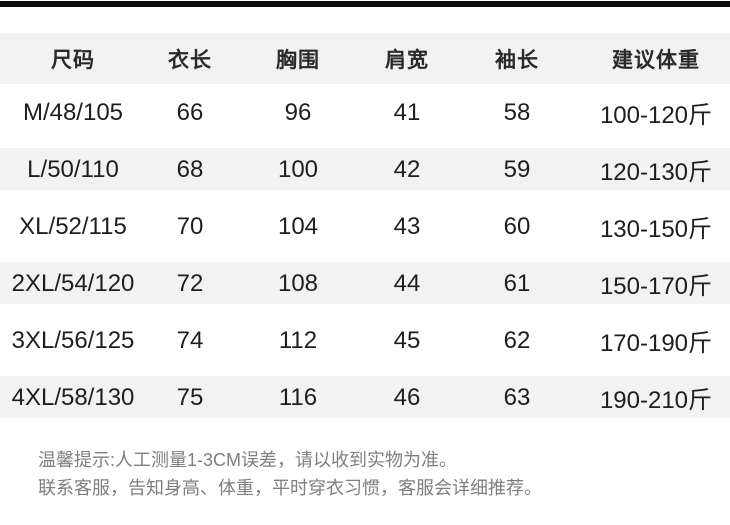 The width and height of the screenshot is (730, 525). Describe the element at coordinates (407, 226) in the screenshot. I see `table-cell: 43` at that location.